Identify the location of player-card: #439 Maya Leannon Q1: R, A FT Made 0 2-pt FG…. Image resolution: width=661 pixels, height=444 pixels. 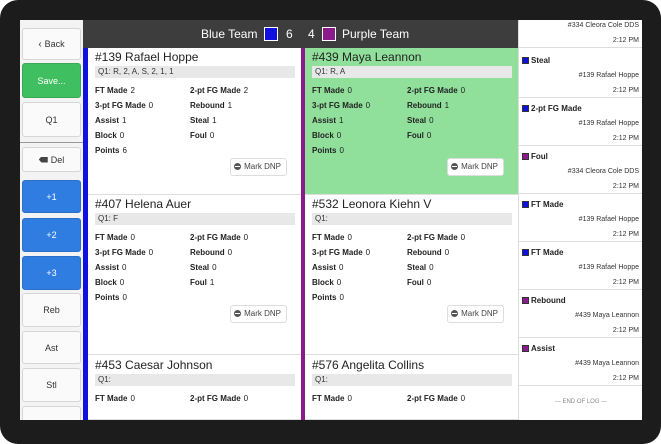
(411, 121).